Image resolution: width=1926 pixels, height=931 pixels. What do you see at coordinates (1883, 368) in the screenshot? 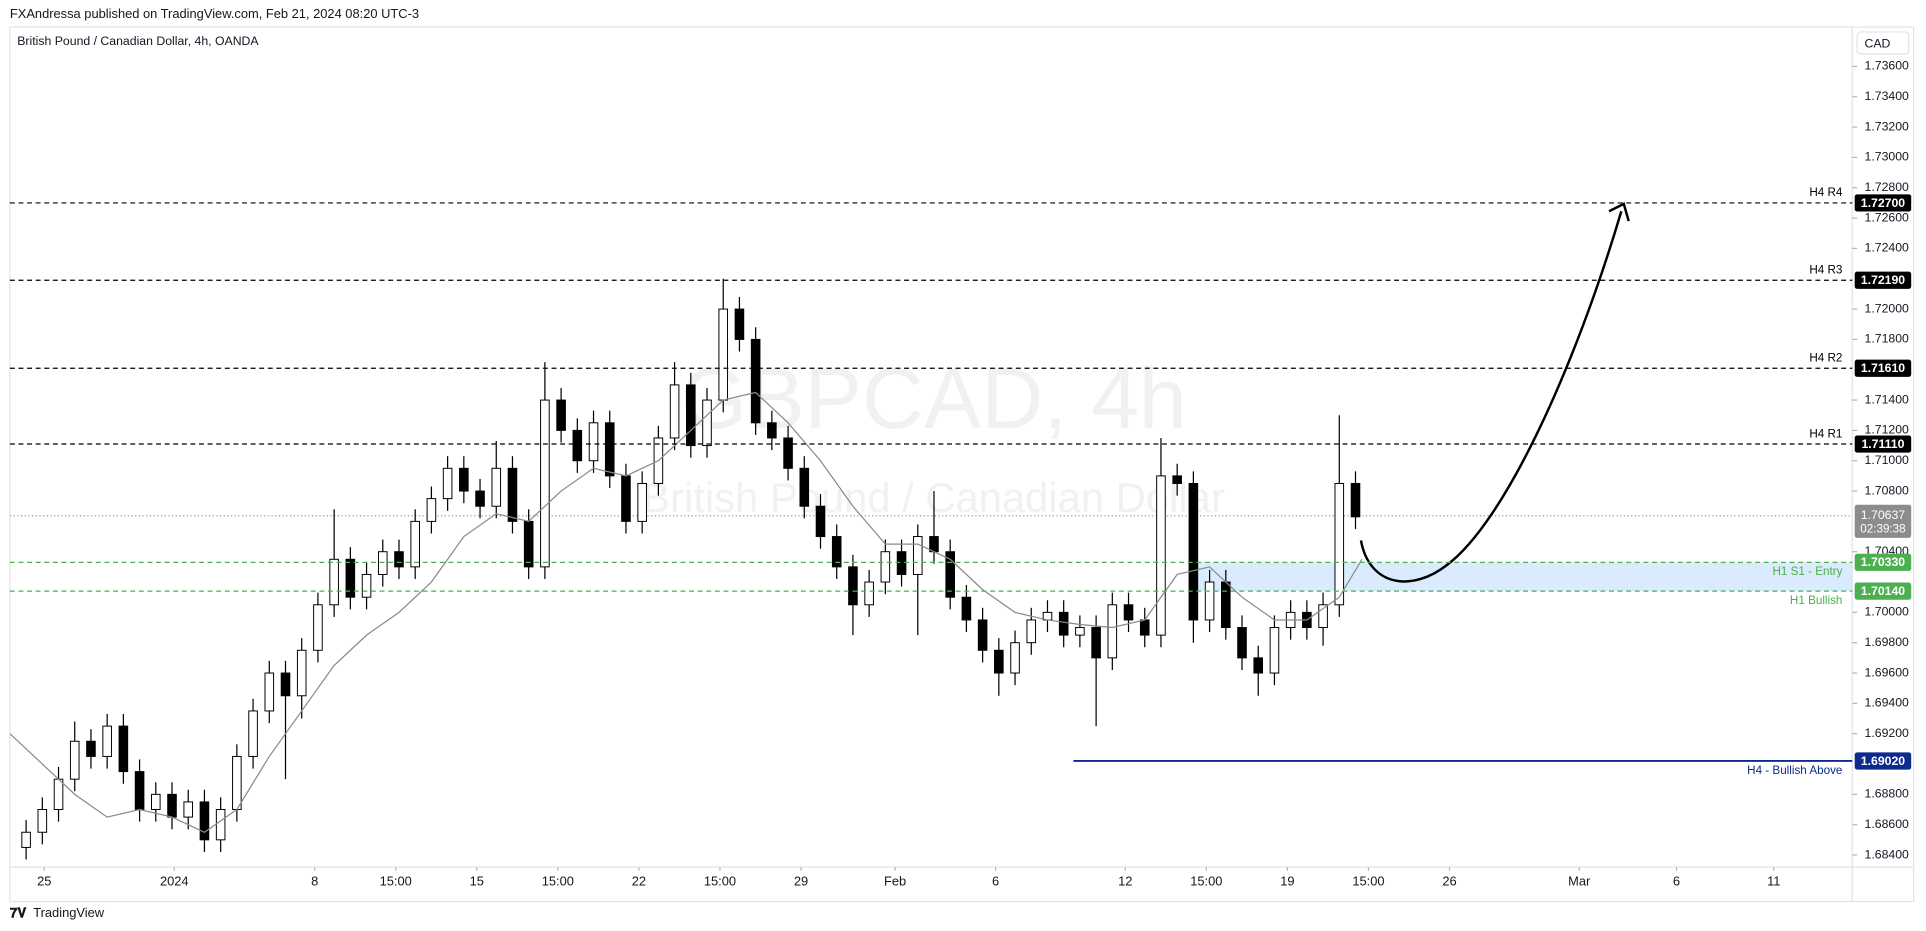
I see `level-price-label: 1.71610` at bounding box center [1883, 368].